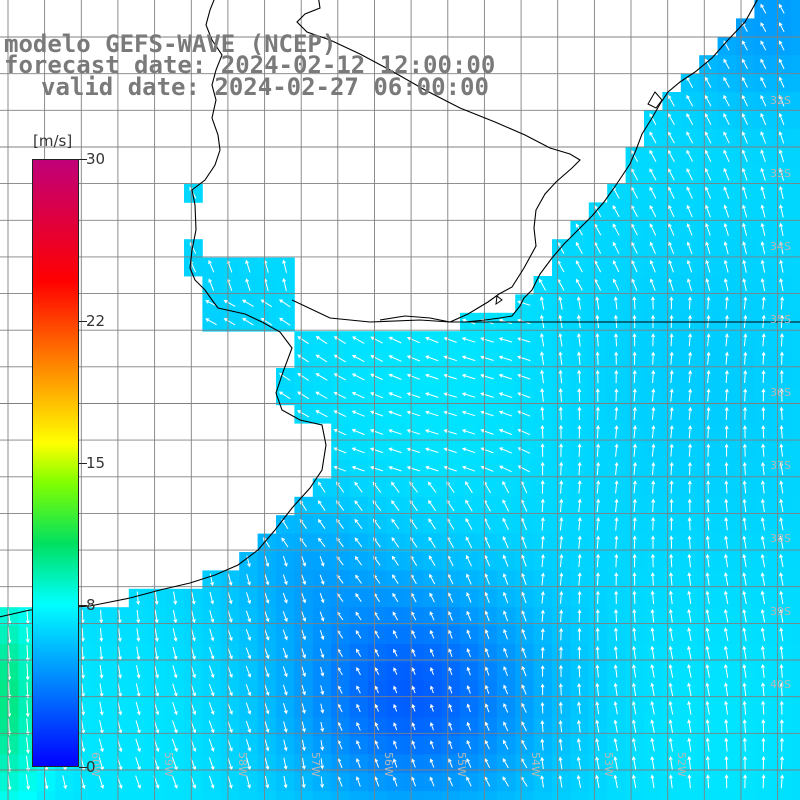  Describe the element at coordinates (780, 392) in the screenshot. I see `latitude-labels: 32S 33S 34S 35S 36S 37S 38S 39S 40S` at that location.